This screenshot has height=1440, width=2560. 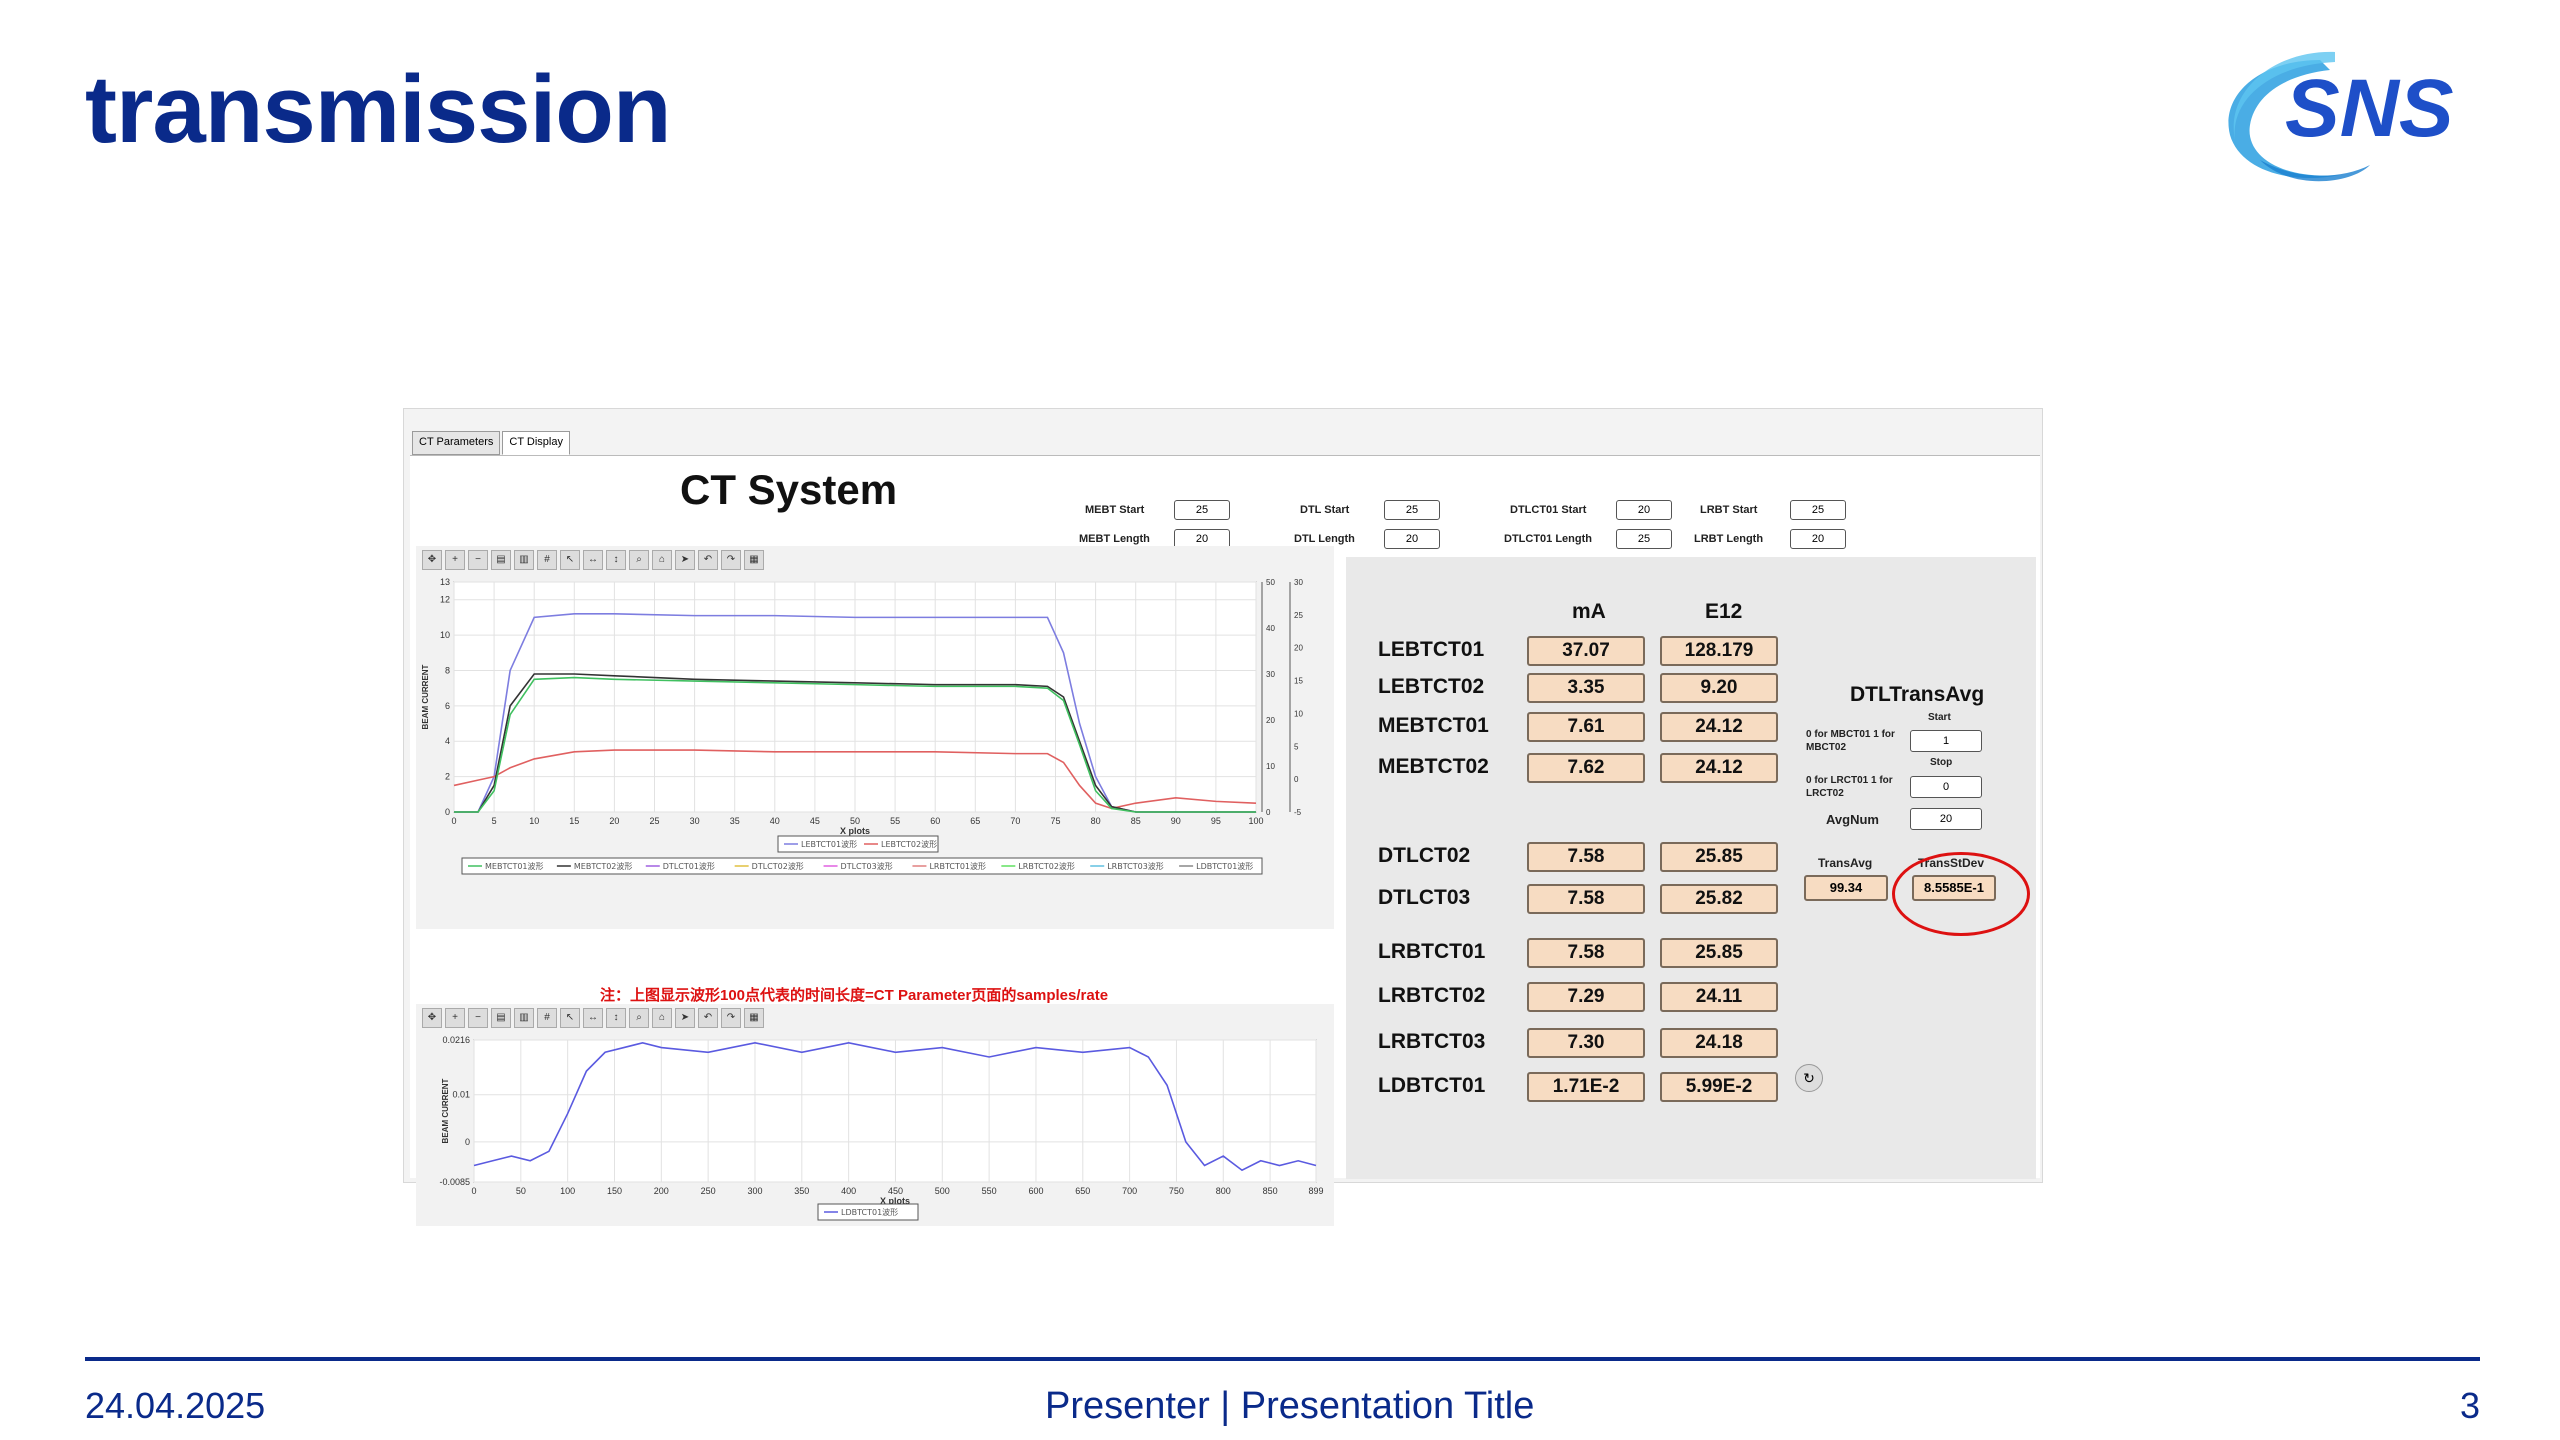 What do you see at coordinates (1135, 866) in the screenshot?
I see `legend-secondary-entry: LRBTCT03波形` at bounding box center [1135, 866].